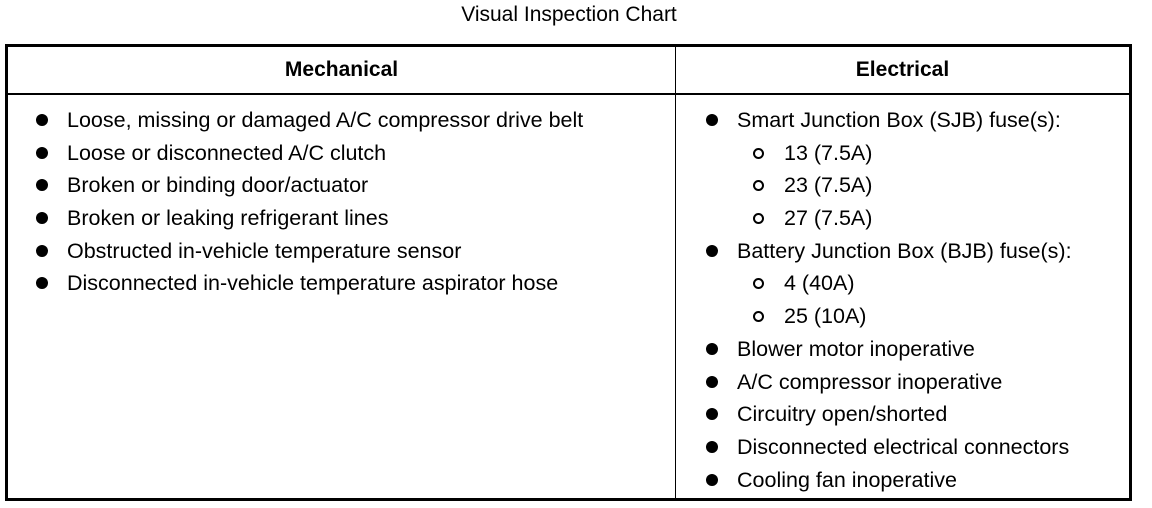 The width and height of the screenshot is (1152, 508). I want to click on column-divider, so click(675, 272).